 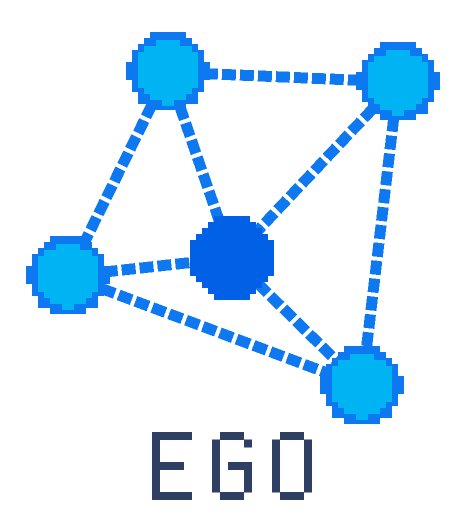 I want to click on node-top-left-fill, so click(x=168, y=73).